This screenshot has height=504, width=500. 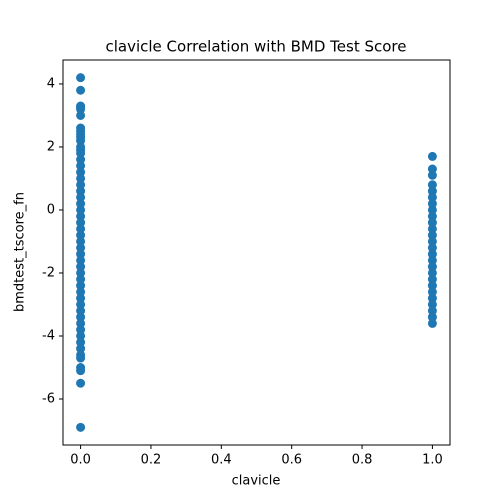 What do you see at coordinates (256, 481) in the screenshot?
I see `x-axis-label: clavicle` at bounding box center [256, 481].